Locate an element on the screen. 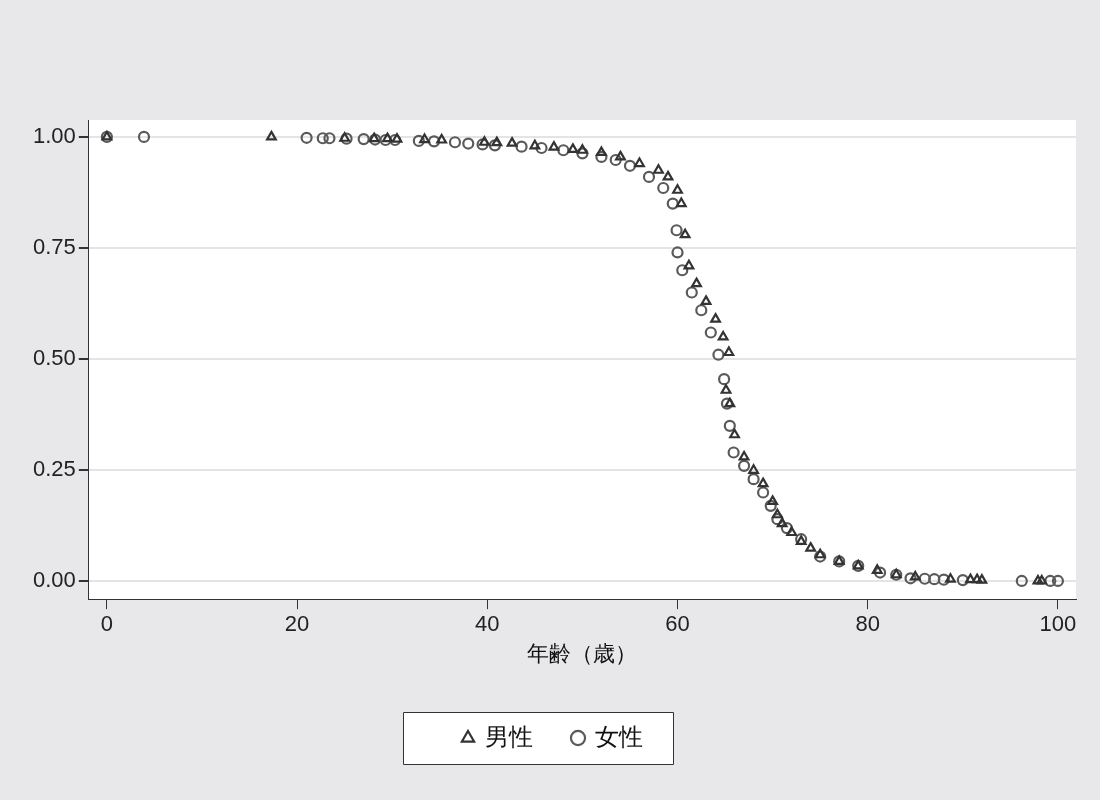 The image size is (1100, 800). x-tick-label: 100 is located at coordinates (1058, 624).